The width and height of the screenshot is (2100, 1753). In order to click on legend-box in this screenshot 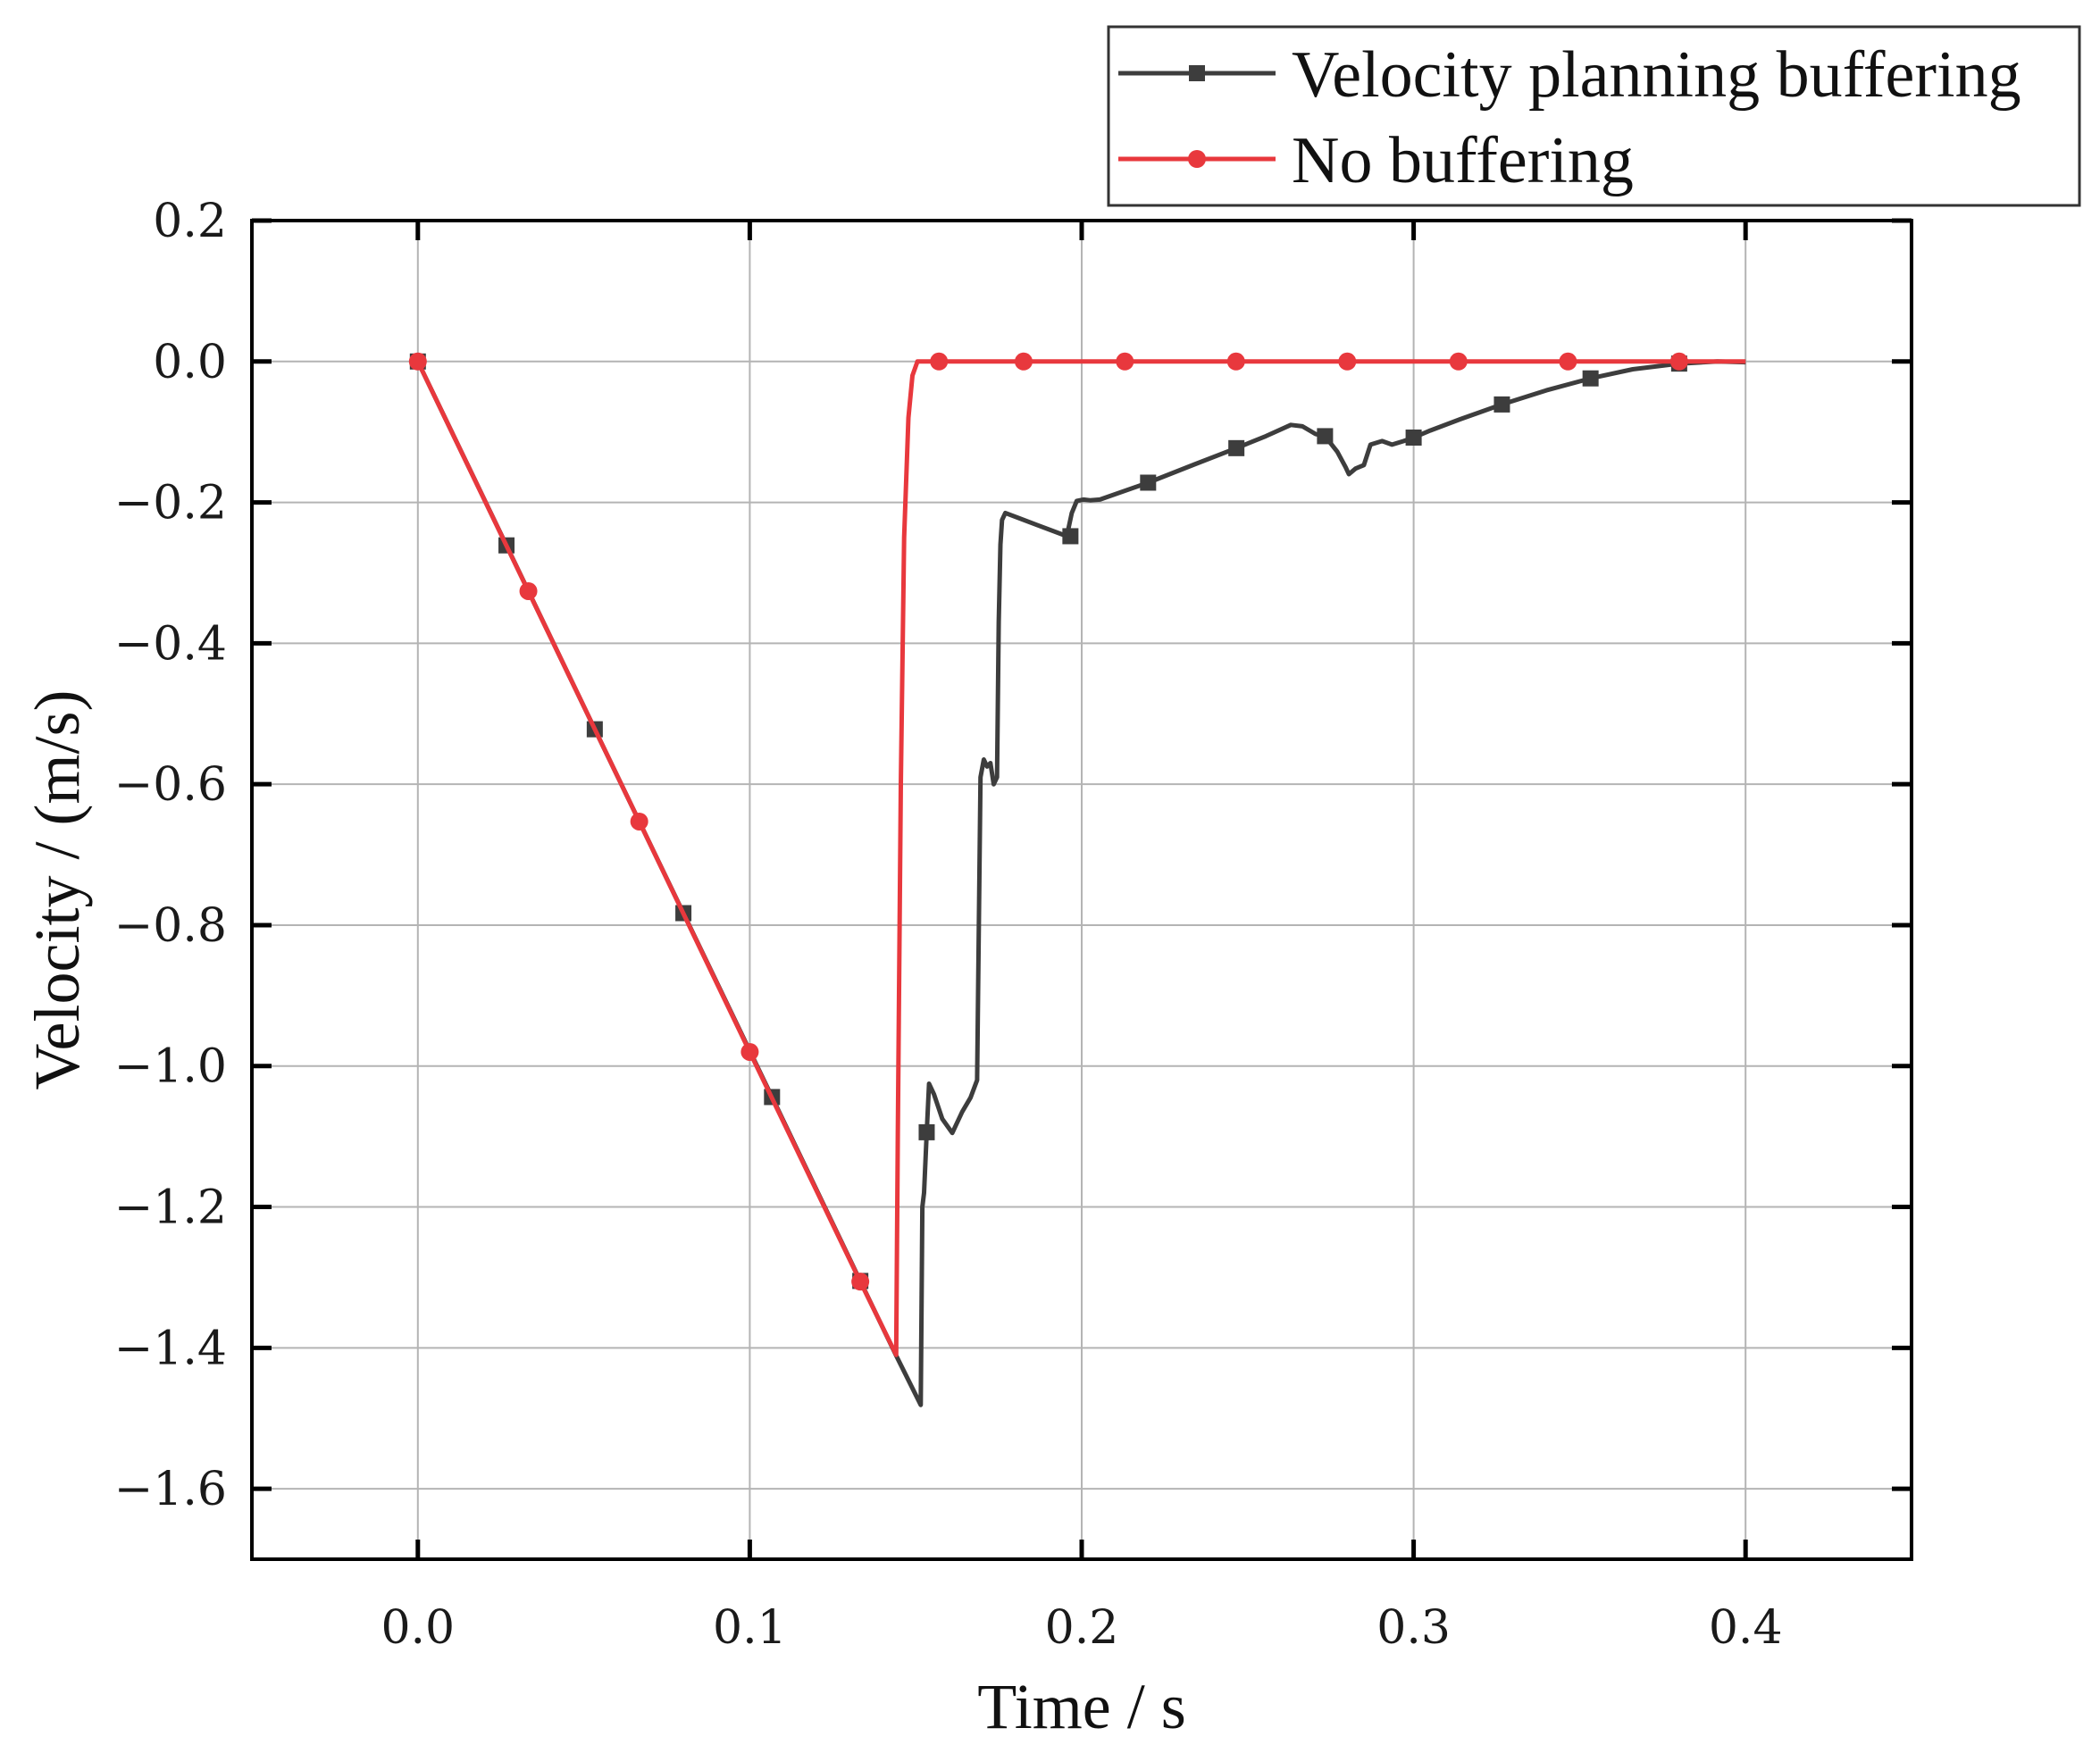, I will do `click(1594, 116)`.